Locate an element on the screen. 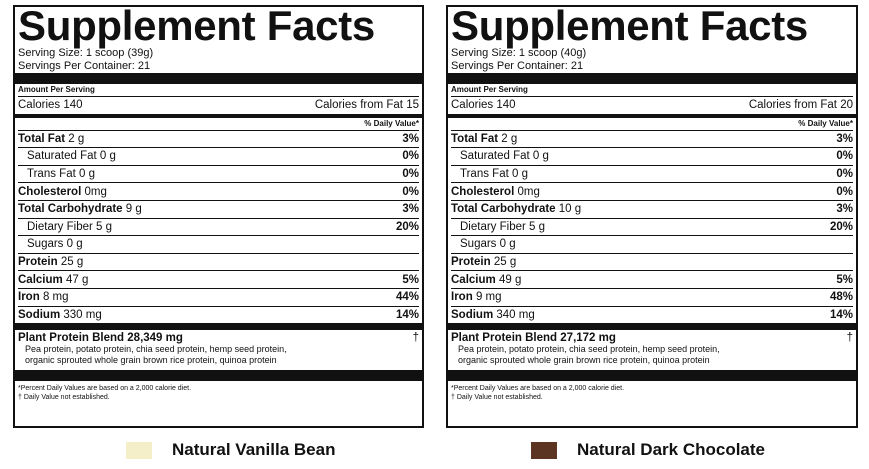  nutrient-row: Total Carbohydrate 10 g 3% is located at coordinates (652, 208).